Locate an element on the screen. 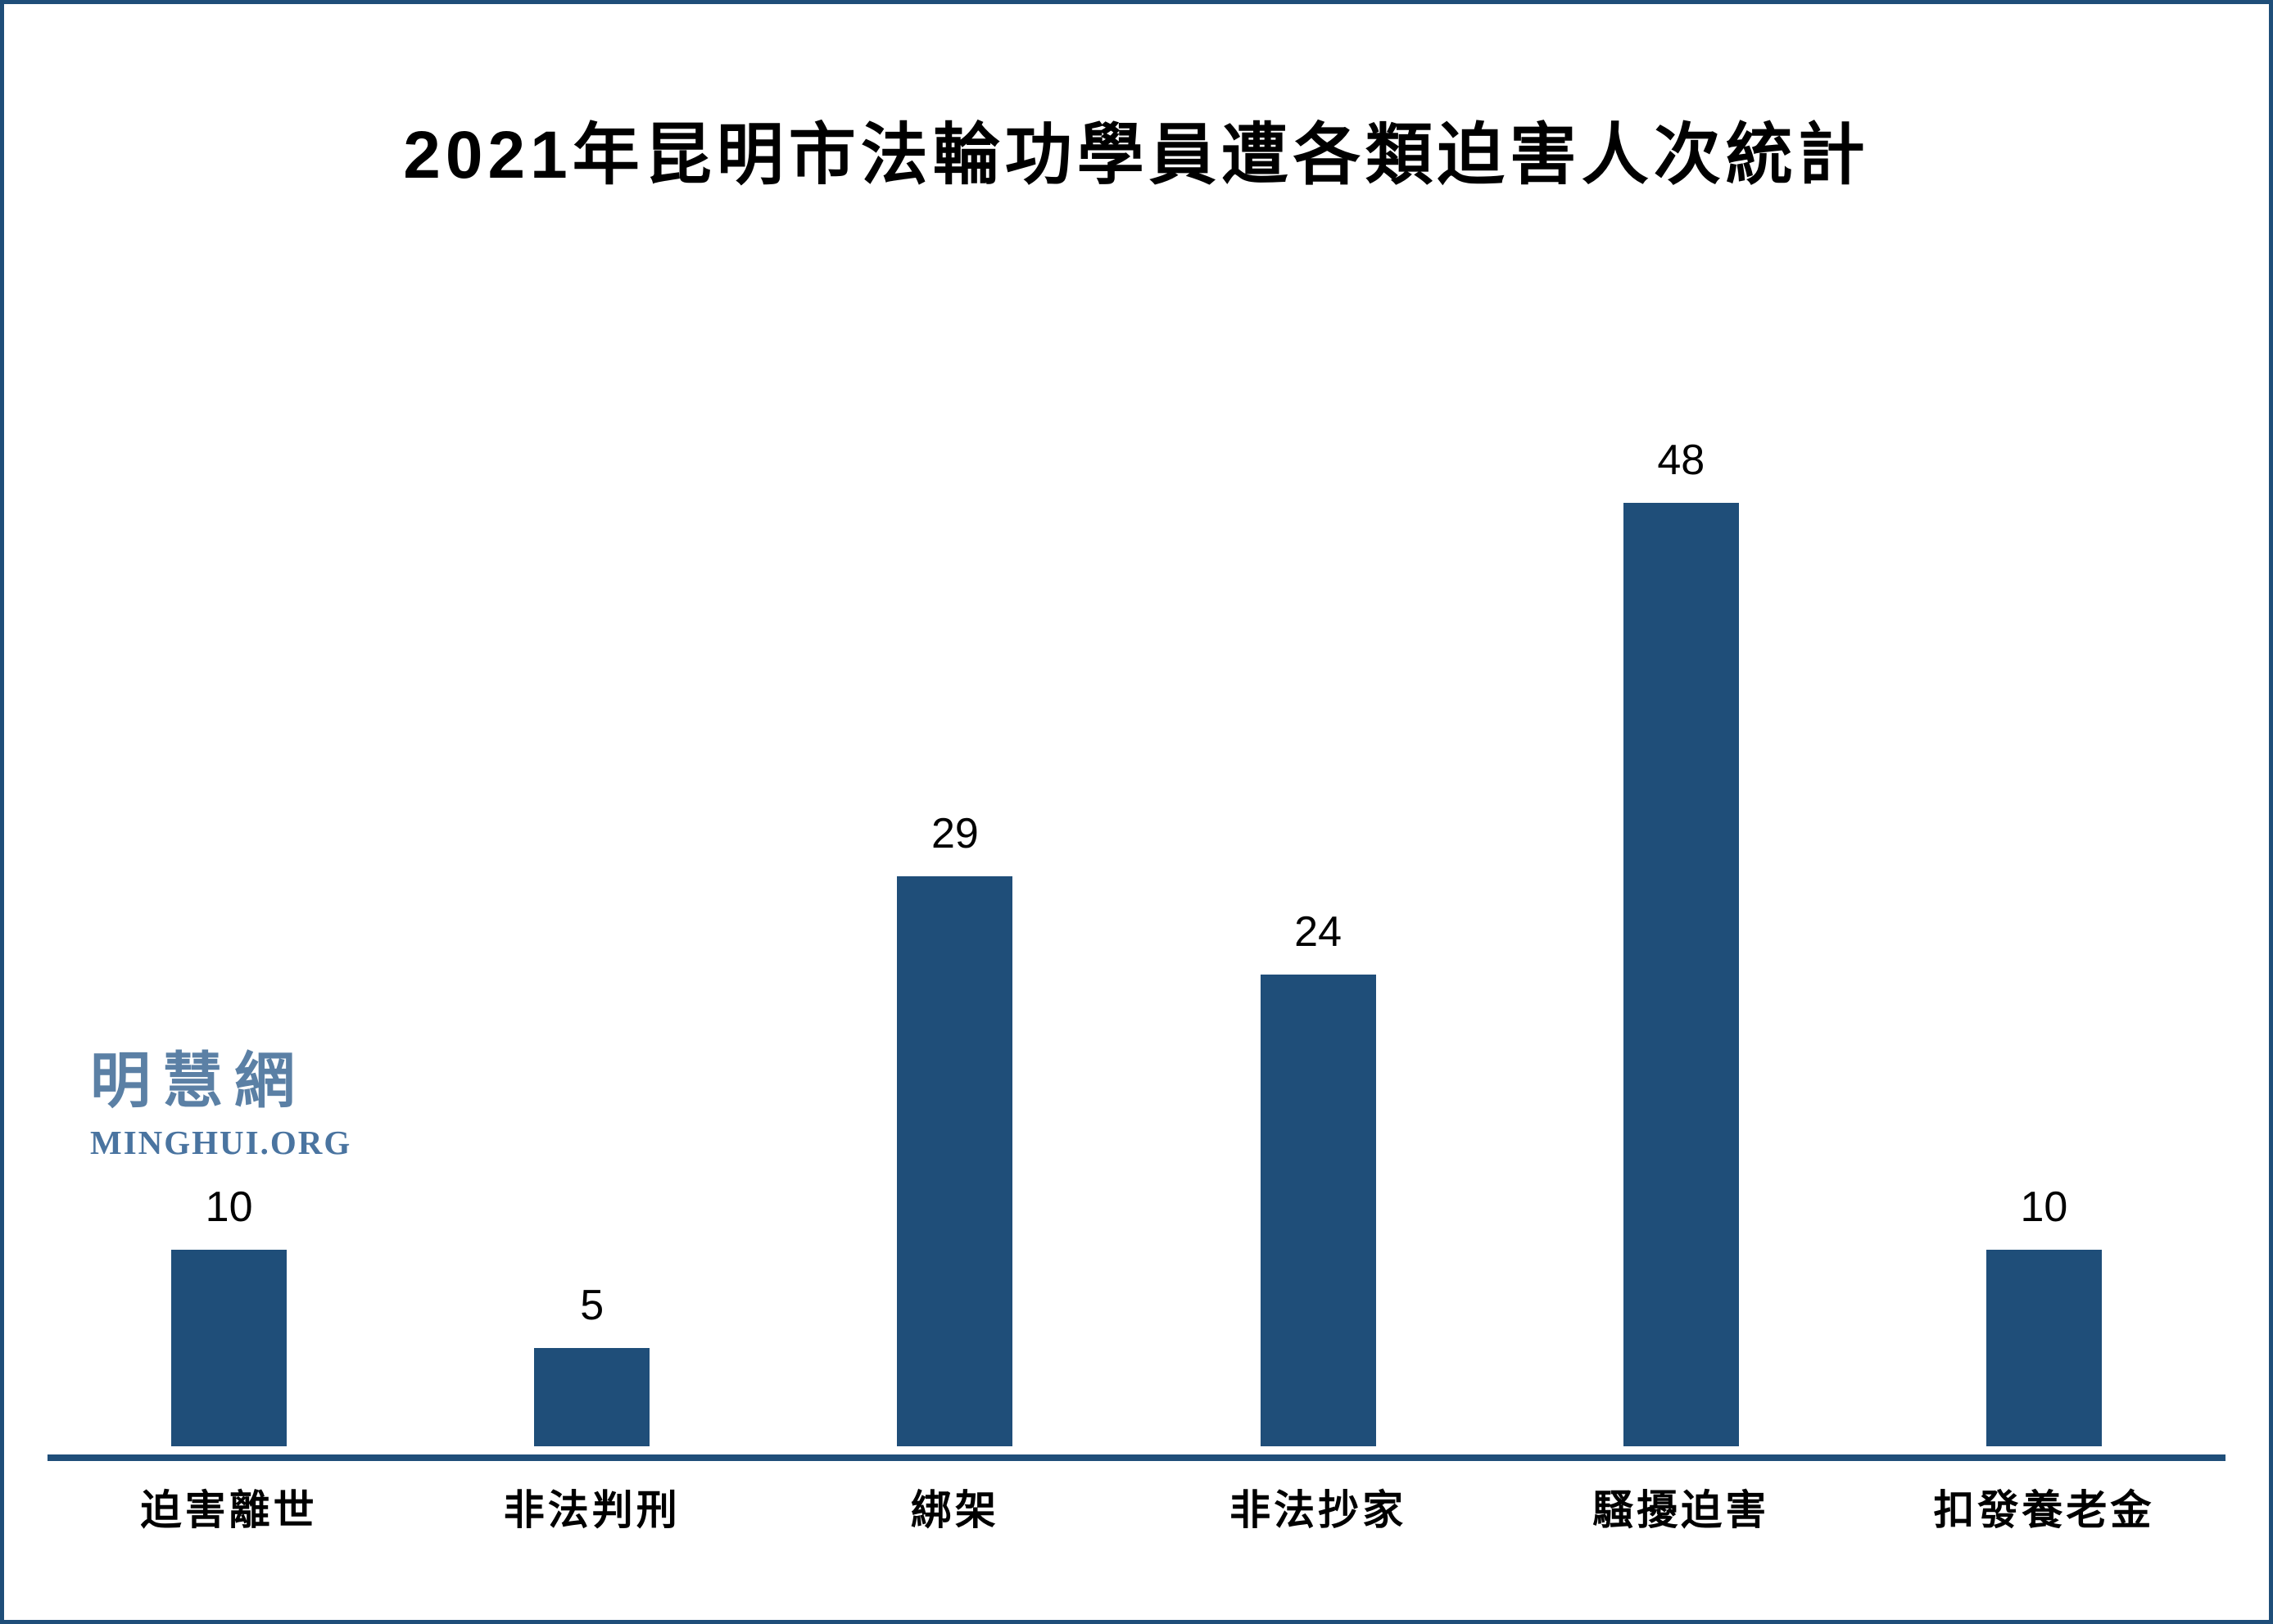 This screenshot has width=2273, height=1624. category-label: 非法判刑 is located at coordinates (592, 1510).